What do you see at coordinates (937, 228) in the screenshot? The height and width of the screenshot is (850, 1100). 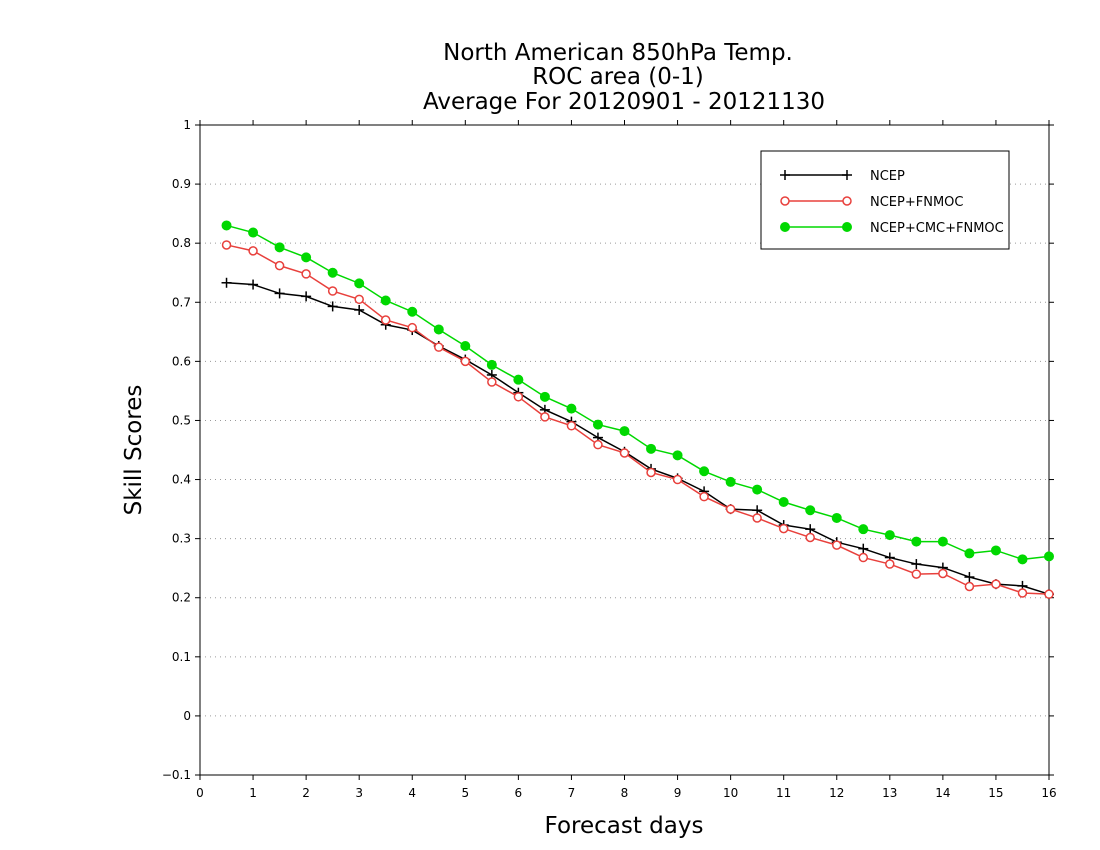 I see `legend-label: NCEP+CMC+FNMOC` at bounding box center [937, 228].